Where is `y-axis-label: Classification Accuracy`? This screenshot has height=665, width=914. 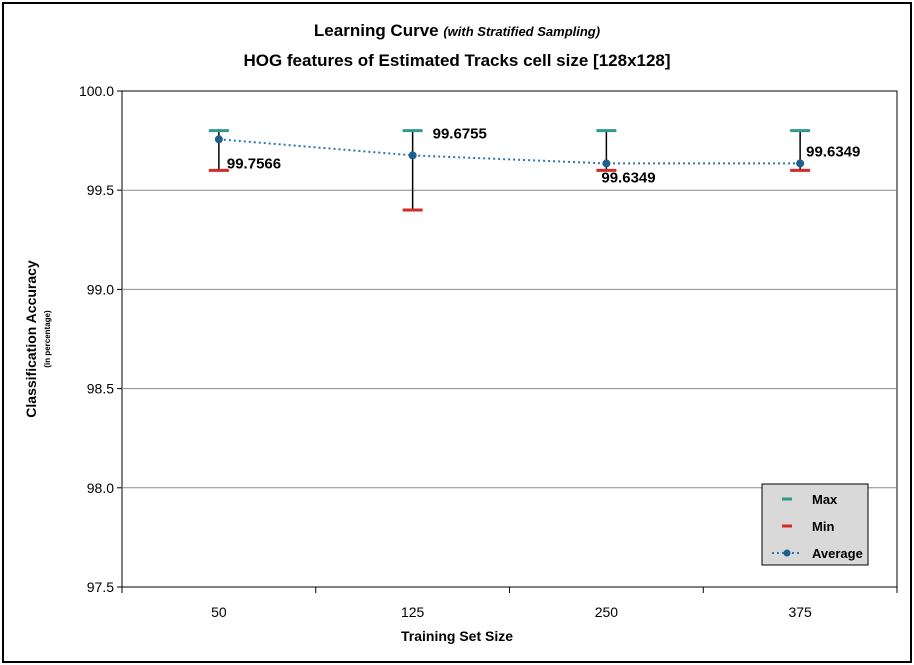 y-axis-label: Classification Accuracy is located at coordinates (31, 339).